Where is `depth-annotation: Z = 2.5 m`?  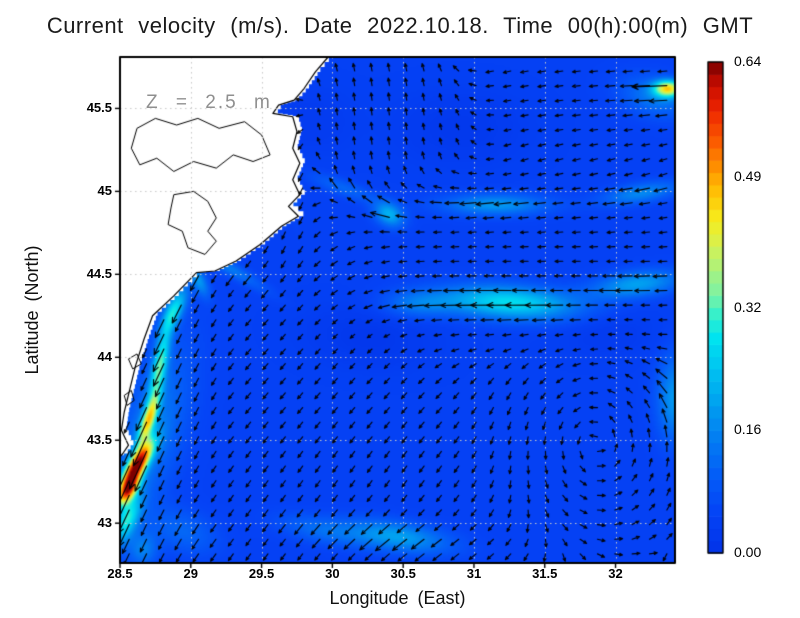 depth-annotation: Z = 2.5 m is located at coordinates (209, 102).